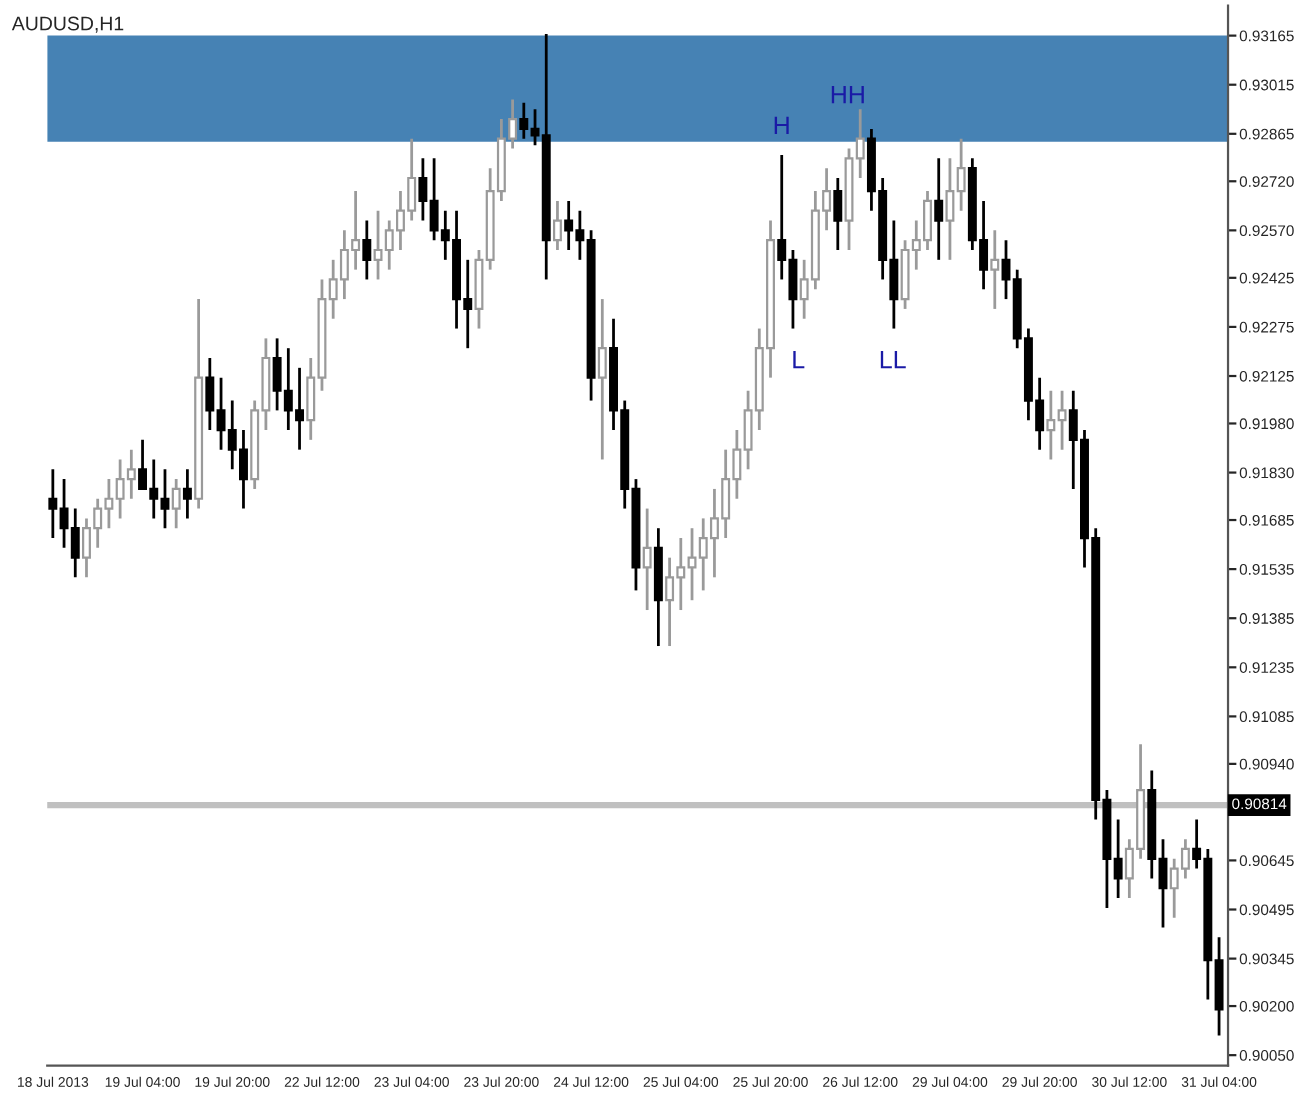 This screenshot has height=1102, width=1312. What do you see at coordinates (893, 359) in the screenshot?
I see `annotation: LL` at bounding box center [893, 359].